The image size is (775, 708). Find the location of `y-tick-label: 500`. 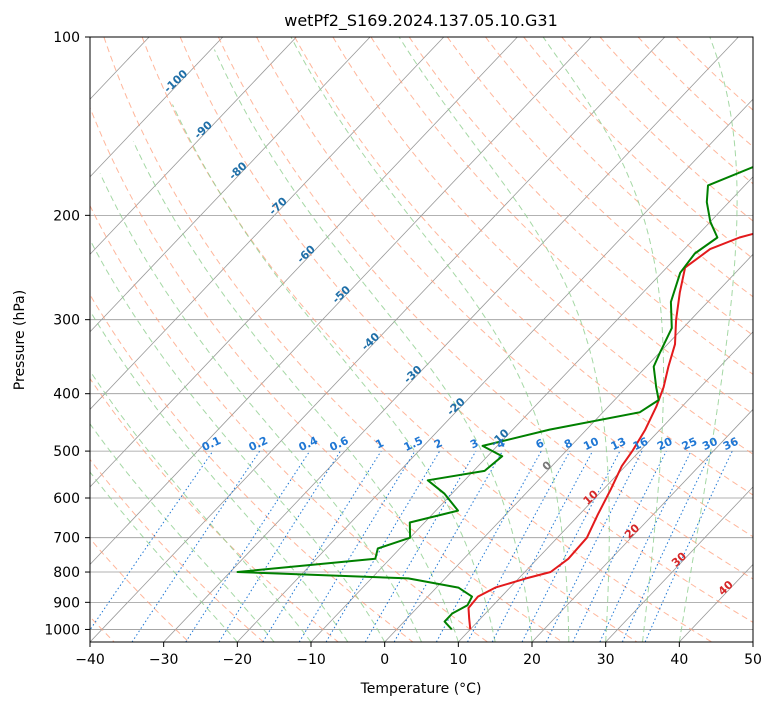

y-tick-label: 500 is located at coordinates (66, 452).